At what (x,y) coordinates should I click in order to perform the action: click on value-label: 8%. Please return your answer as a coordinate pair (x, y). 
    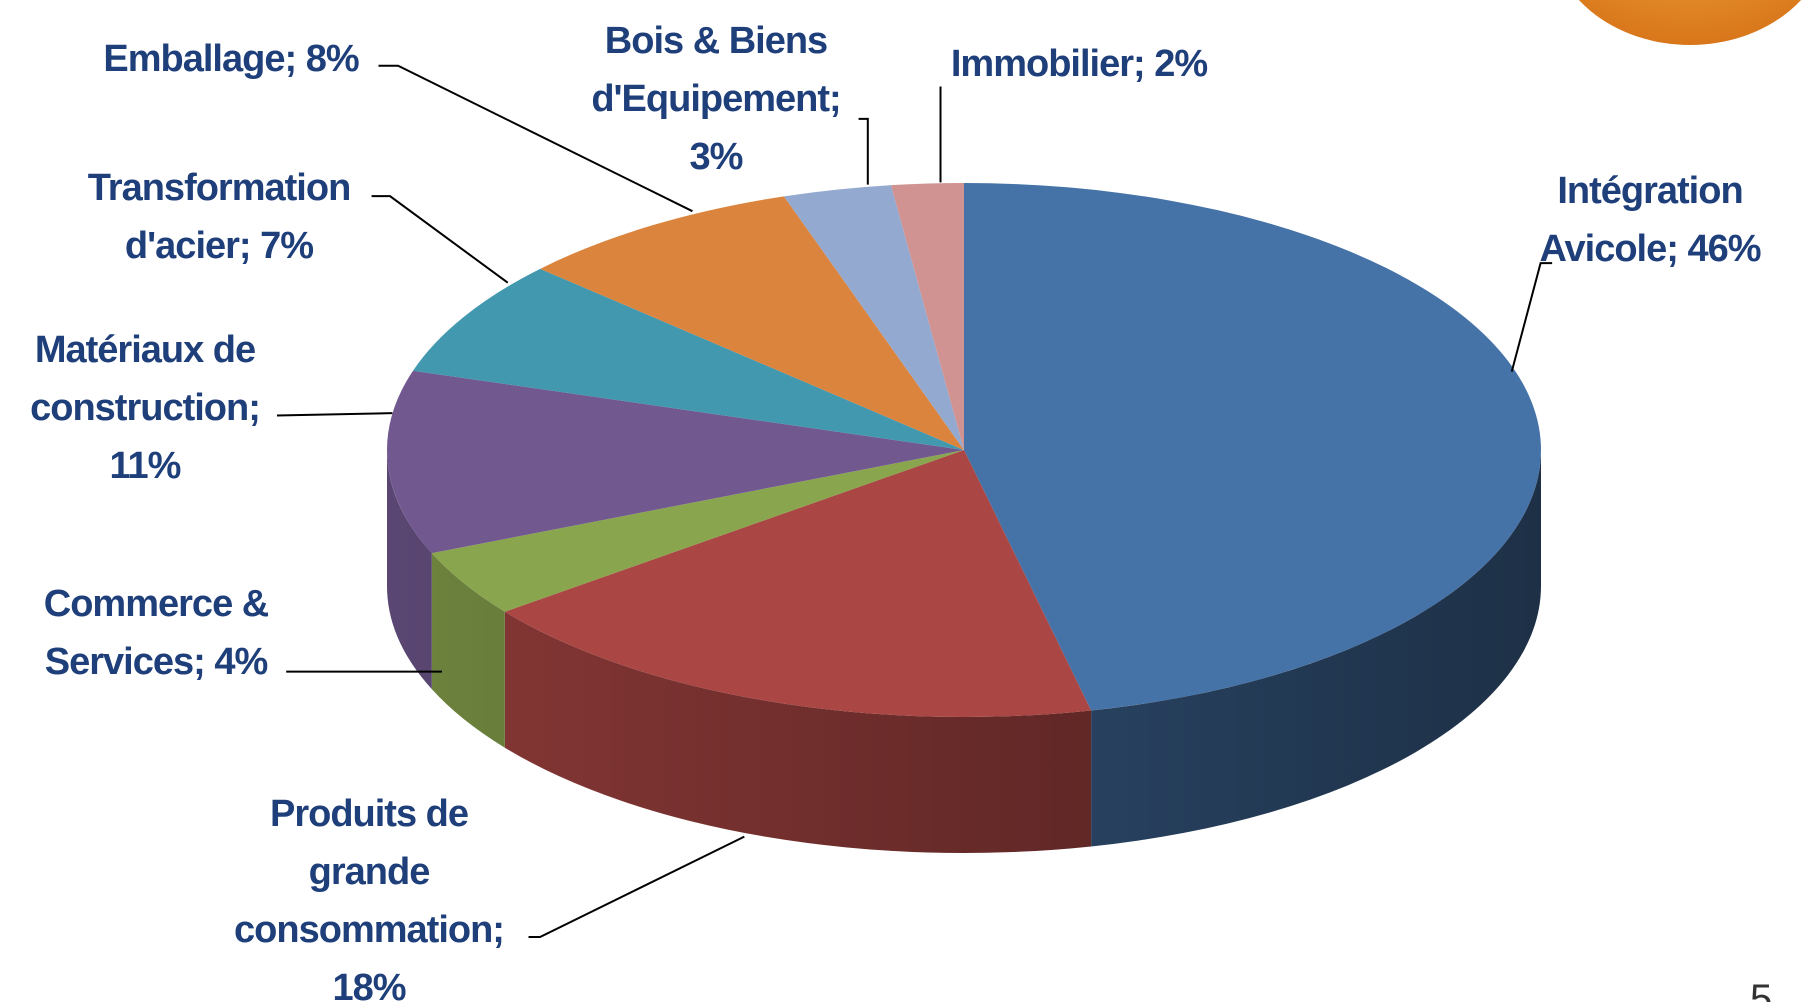
    Looking at the image, I should click on (332, 59).